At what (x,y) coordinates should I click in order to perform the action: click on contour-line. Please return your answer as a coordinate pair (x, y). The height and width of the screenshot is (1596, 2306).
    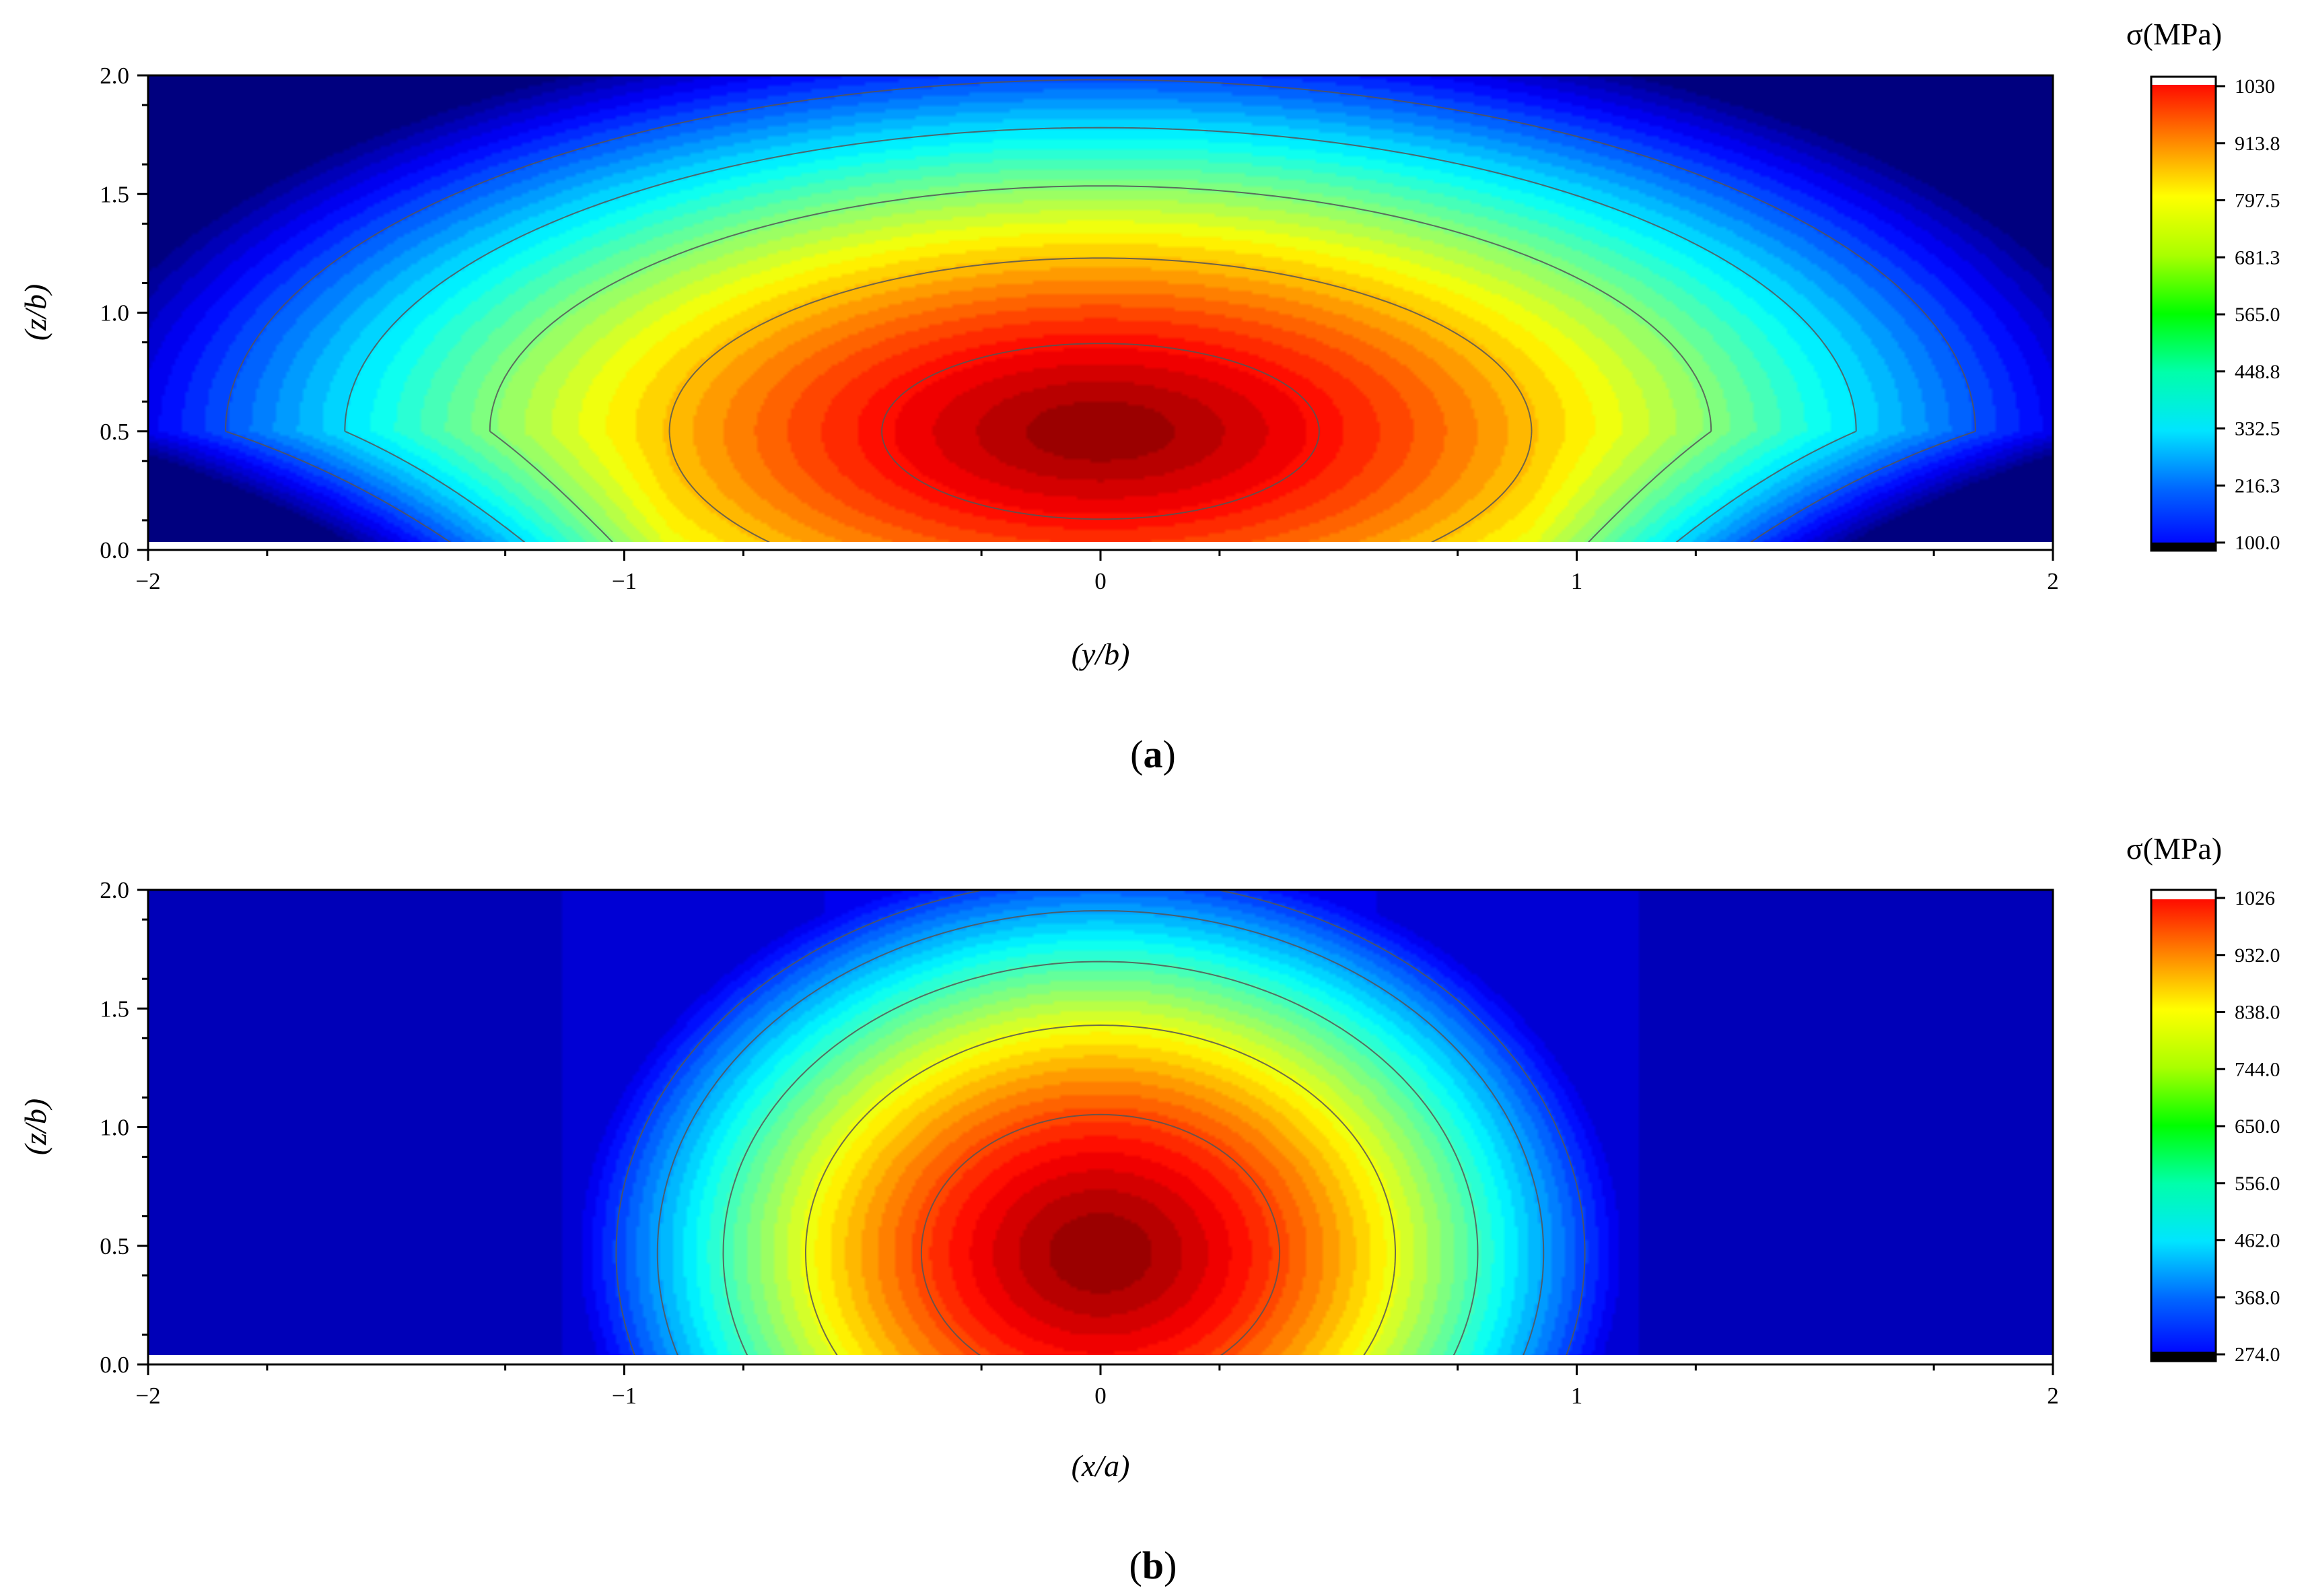
    Looking at the image, I should click on (1100, 431).